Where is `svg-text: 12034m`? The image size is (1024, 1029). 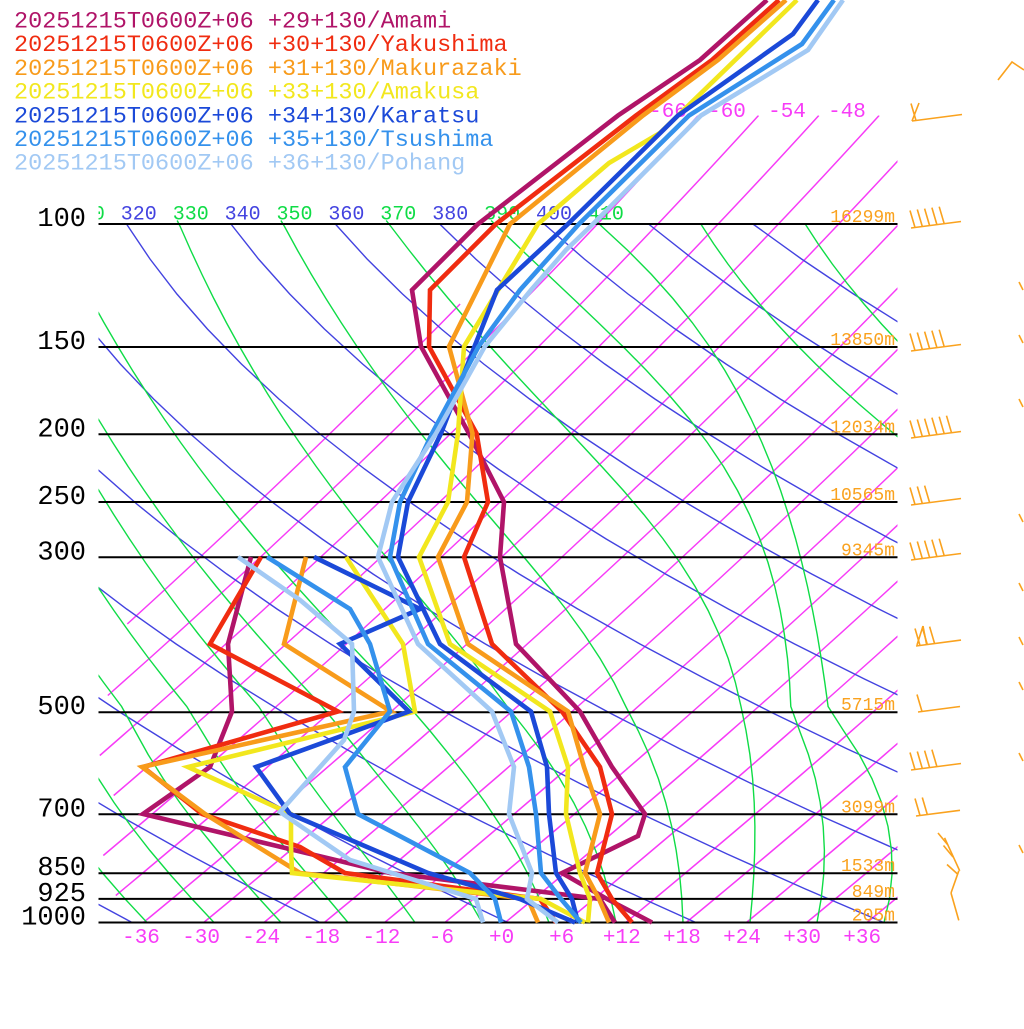 svg-text: 12034m is located at coordinates (862, 428).